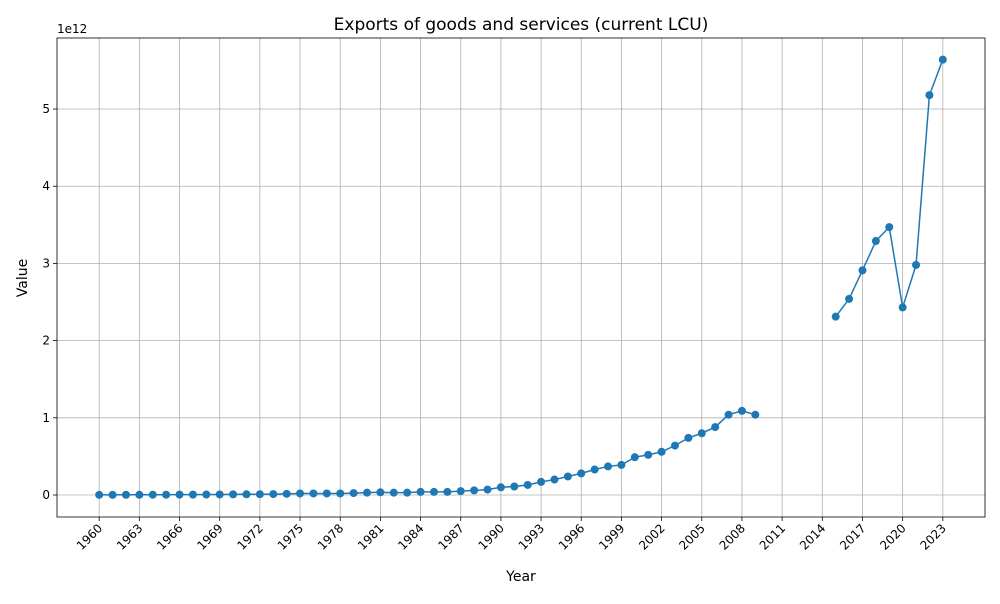  I want to click on y-tick-label: 5, so click(46, 109).